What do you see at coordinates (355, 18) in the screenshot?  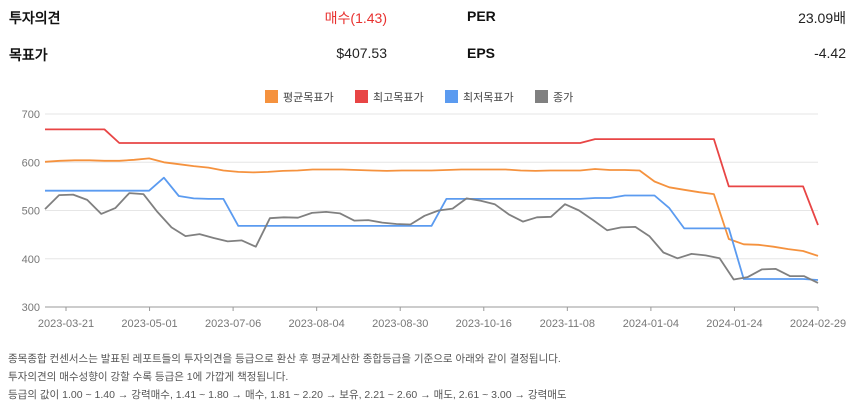 I see `opinion-value: 매수(1.43)` at bounding box center [355, 18].